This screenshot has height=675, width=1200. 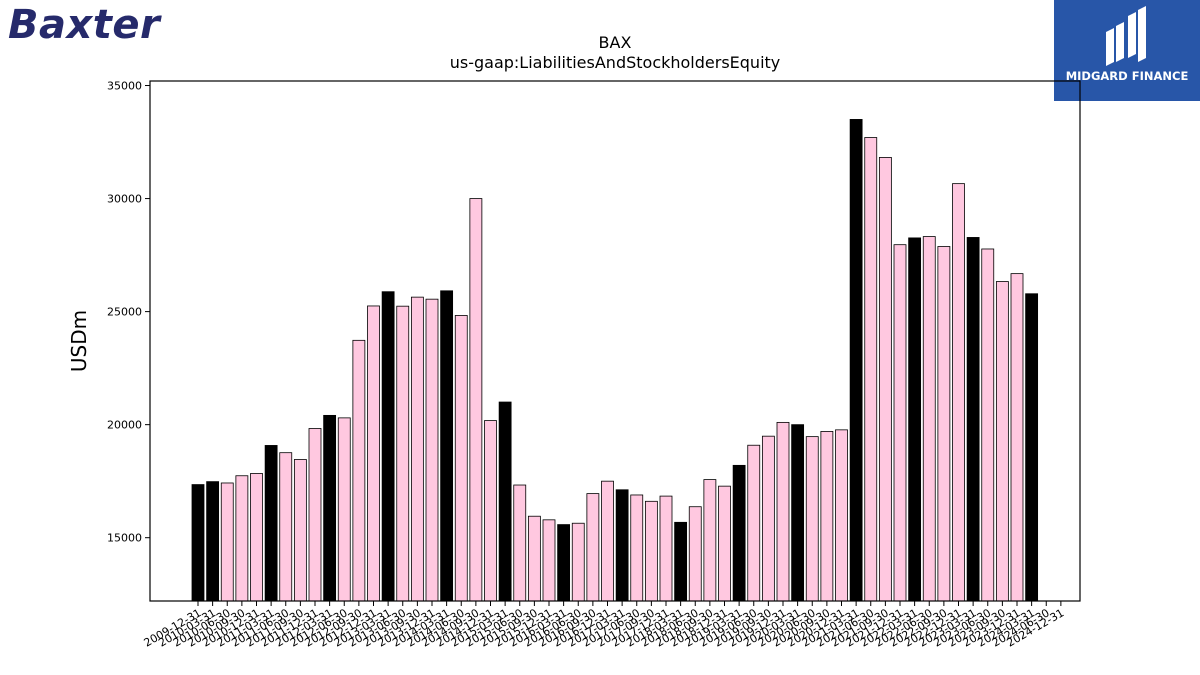 What do you see at coordinates (615, 62) in the screenshot?
I see `chart-subtitle: us-gaap:LiabilitiesAndStockholdersEquity` at bounding box center [615, 62].